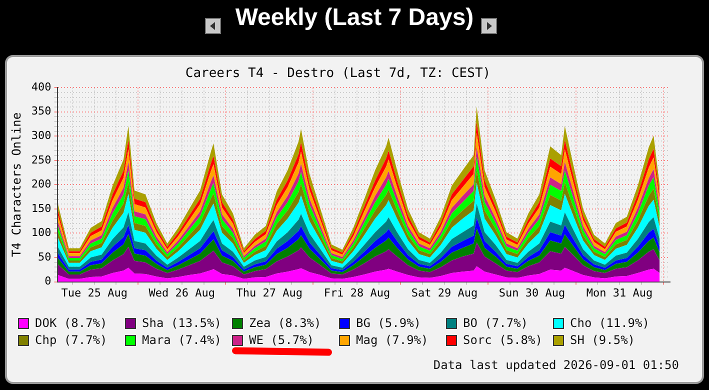 The width and height of the screenshot is (709, 390). I want to click on x-tick-label: Sun 30 Aug, so click(532, 293).